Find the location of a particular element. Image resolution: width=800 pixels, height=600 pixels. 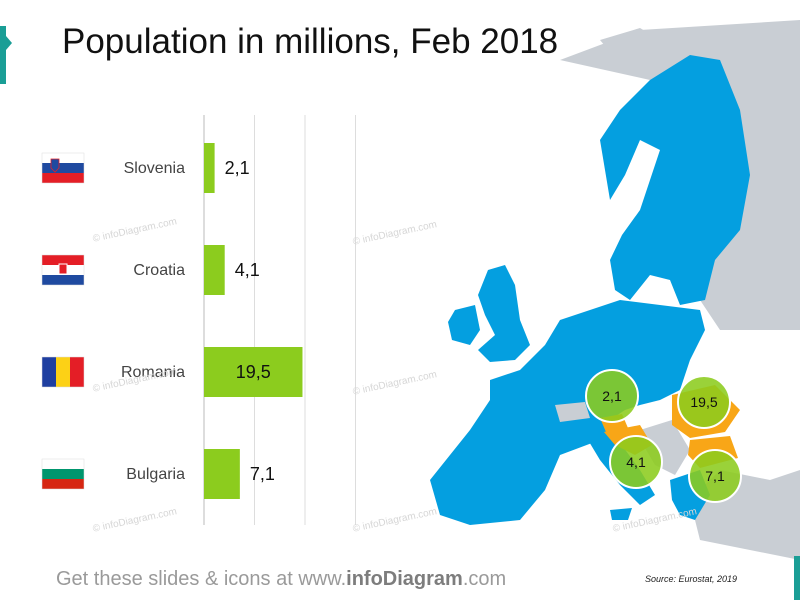

map-bubble-label: 2,1 is located at coordinates (612, 396).